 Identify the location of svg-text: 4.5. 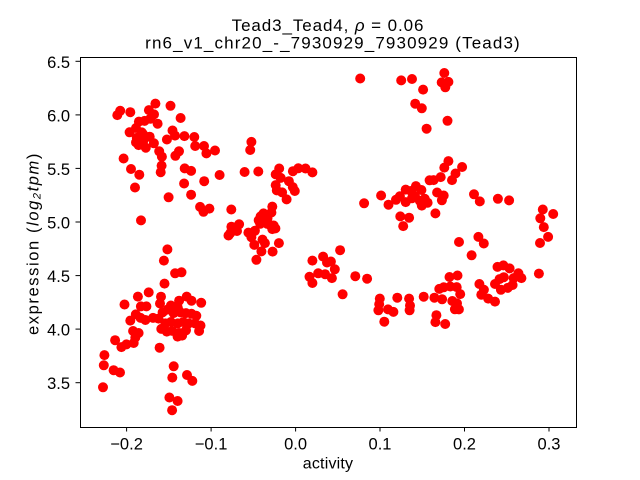
(58, 277).